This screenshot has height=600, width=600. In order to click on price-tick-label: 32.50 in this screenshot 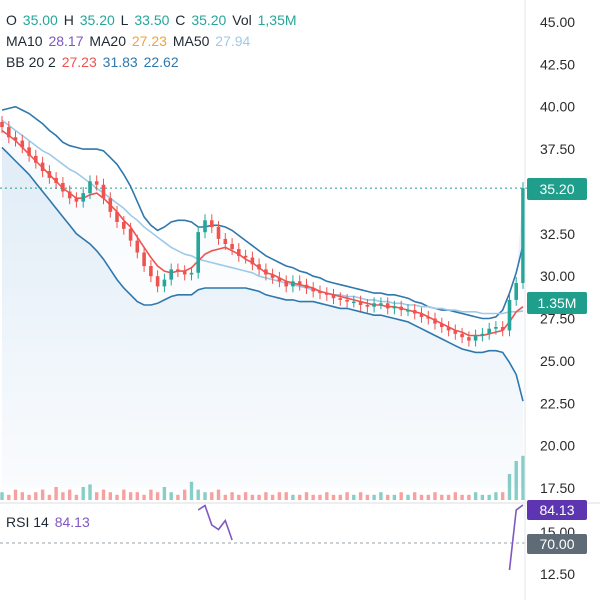, I will do `click(557, 234)`.